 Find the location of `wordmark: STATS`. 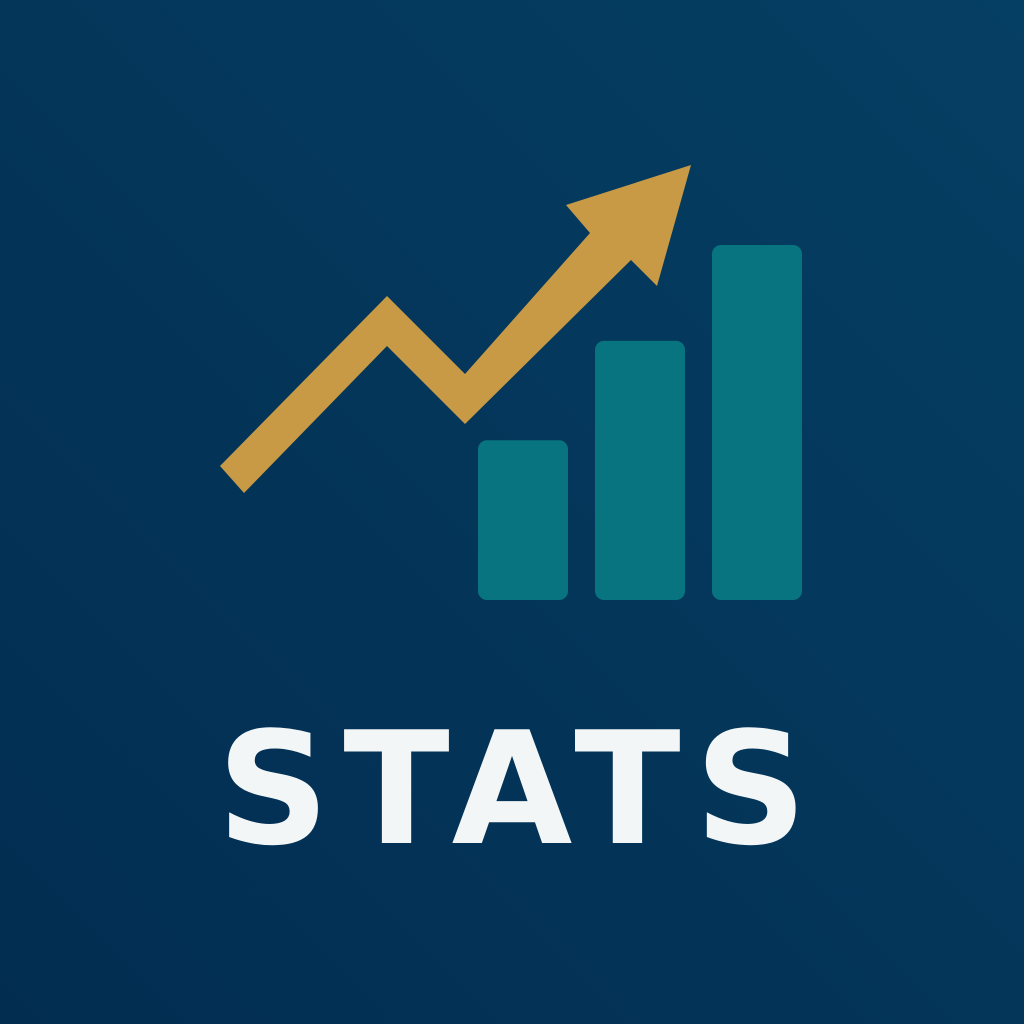

wordmark: STATS is located at coordinates (519, 789).